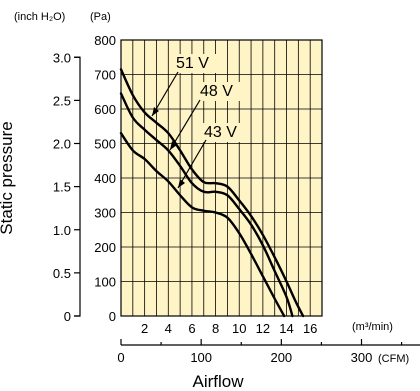 The height and width of the screenshot is (391, 420). Describe the element at coordinates (62, 100) in the screenshot. I see `y-axis-secondary-tick-label: 2.5` at that location.